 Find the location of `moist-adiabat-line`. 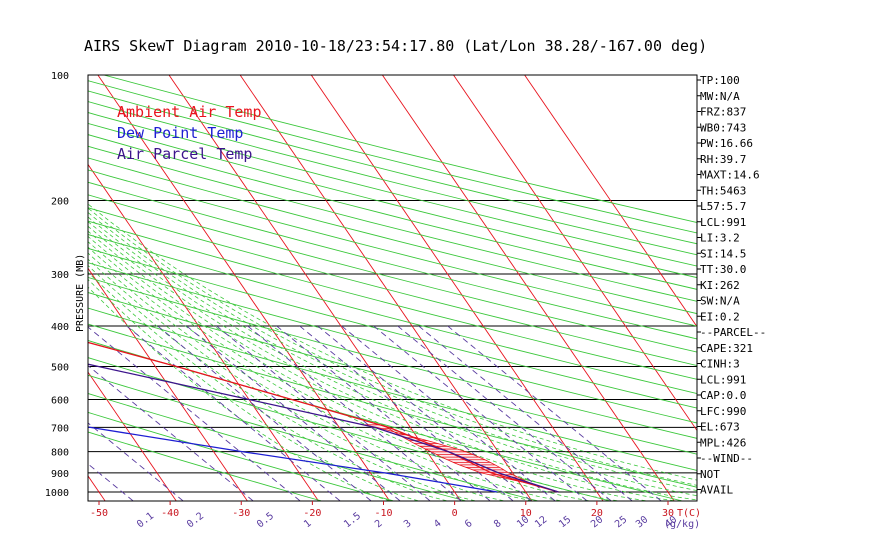

moist-adiabat-line is located at coordinates (239, 393).